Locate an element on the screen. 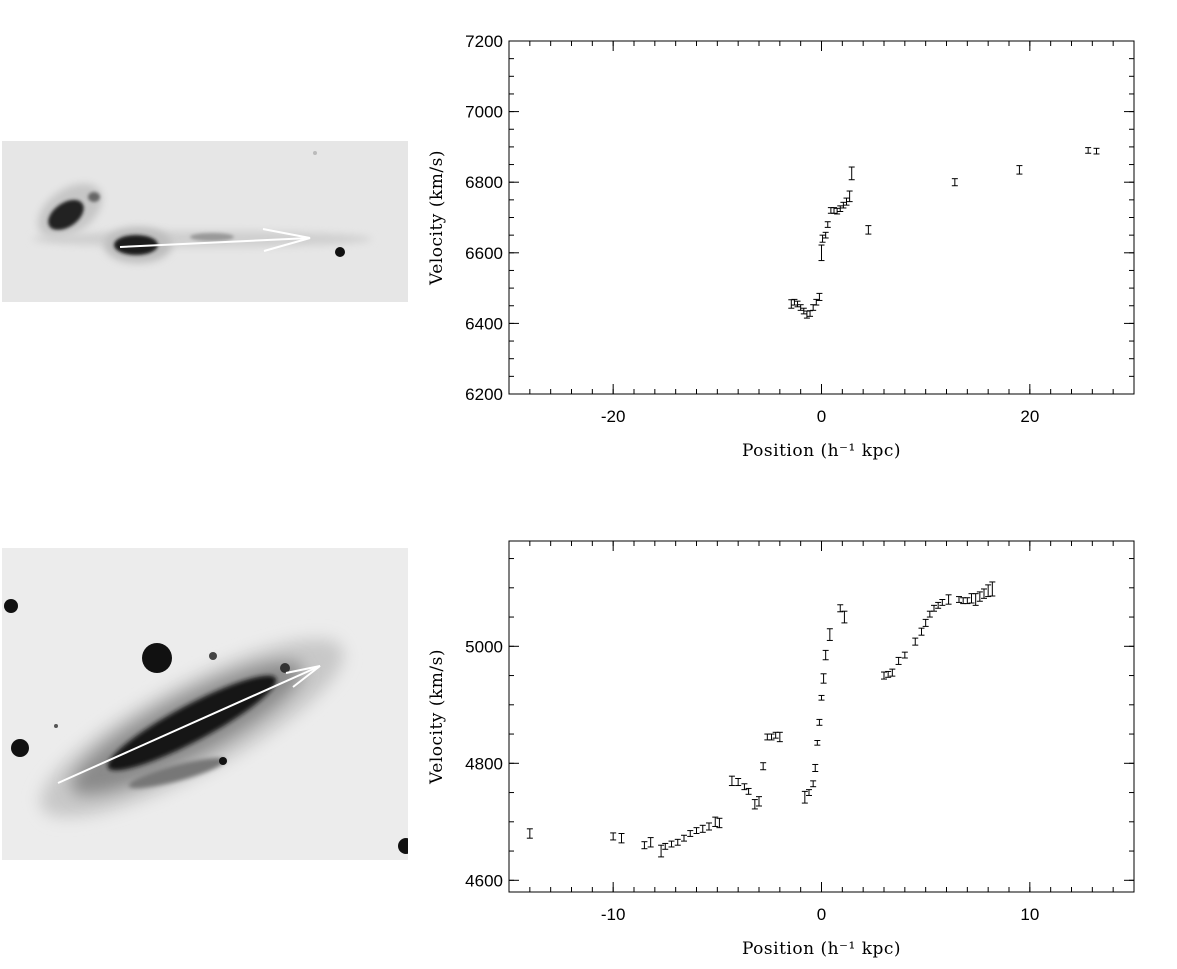  y-tick-label: 6400 is located at coordinates (484, 323).